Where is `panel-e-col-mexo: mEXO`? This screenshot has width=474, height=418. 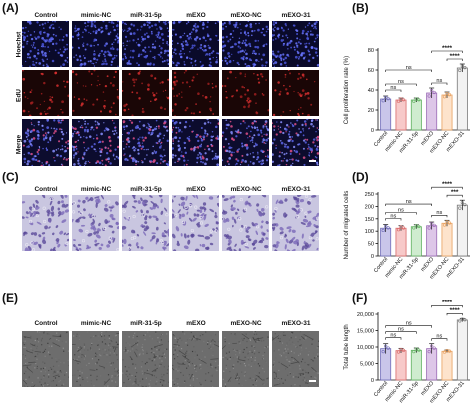 panel-e-col-mexo: mEXO is located at coordinates (196, 323).